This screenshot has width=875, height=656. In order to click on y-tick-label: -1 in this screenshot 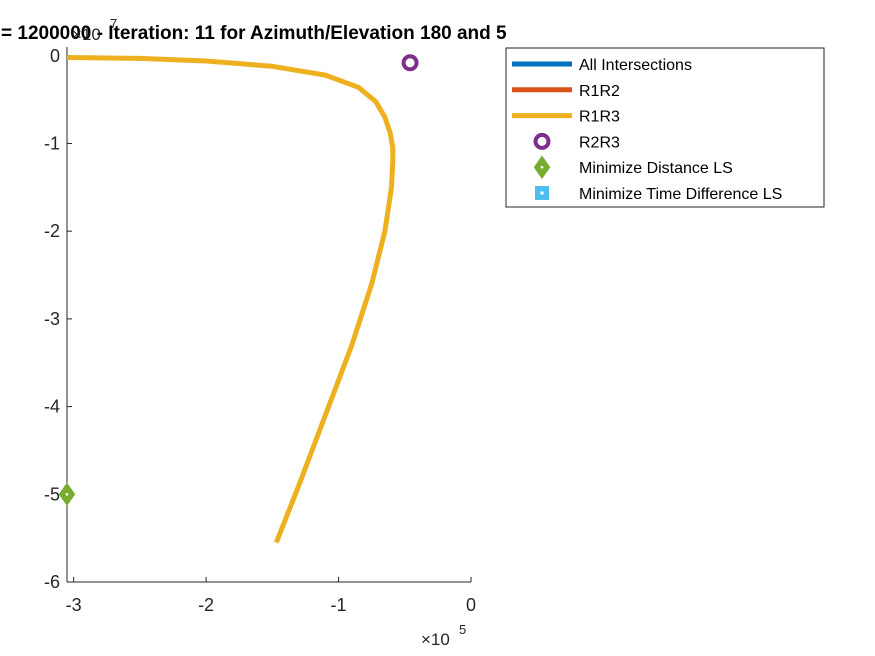, I will do `click(52, 143)`.